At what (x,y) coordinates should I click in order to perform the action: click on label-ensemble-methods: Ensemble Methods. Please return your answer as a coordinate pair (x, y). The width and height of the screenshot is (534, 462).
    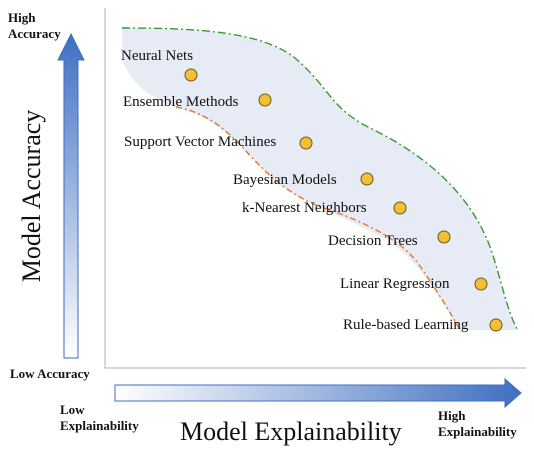
    Looking at the image, I should click on (181, 102).